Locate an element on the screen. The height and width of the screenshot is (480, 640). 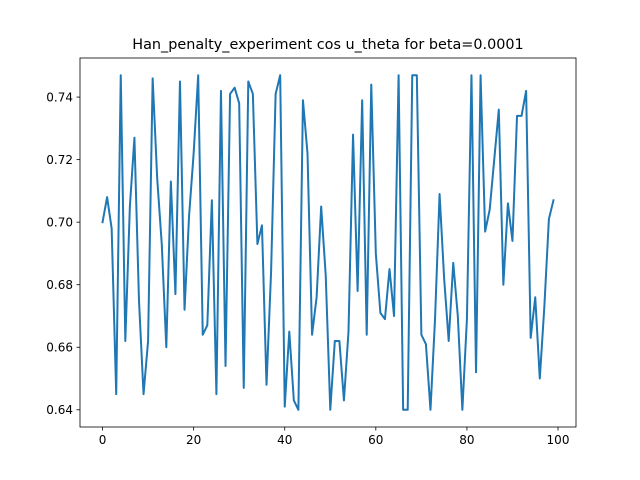
x-tick-label: 0 is located at coordinates (103, 440).